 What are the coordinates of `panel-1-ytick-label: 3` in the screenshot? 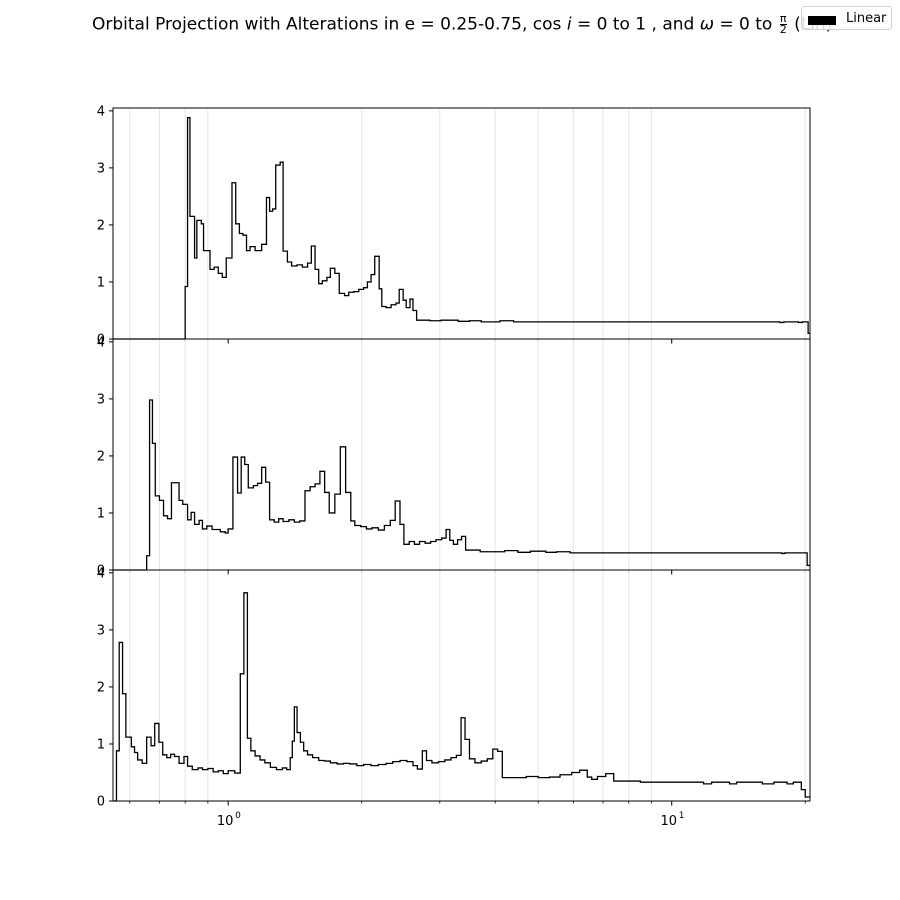 It's located at (101, 168).